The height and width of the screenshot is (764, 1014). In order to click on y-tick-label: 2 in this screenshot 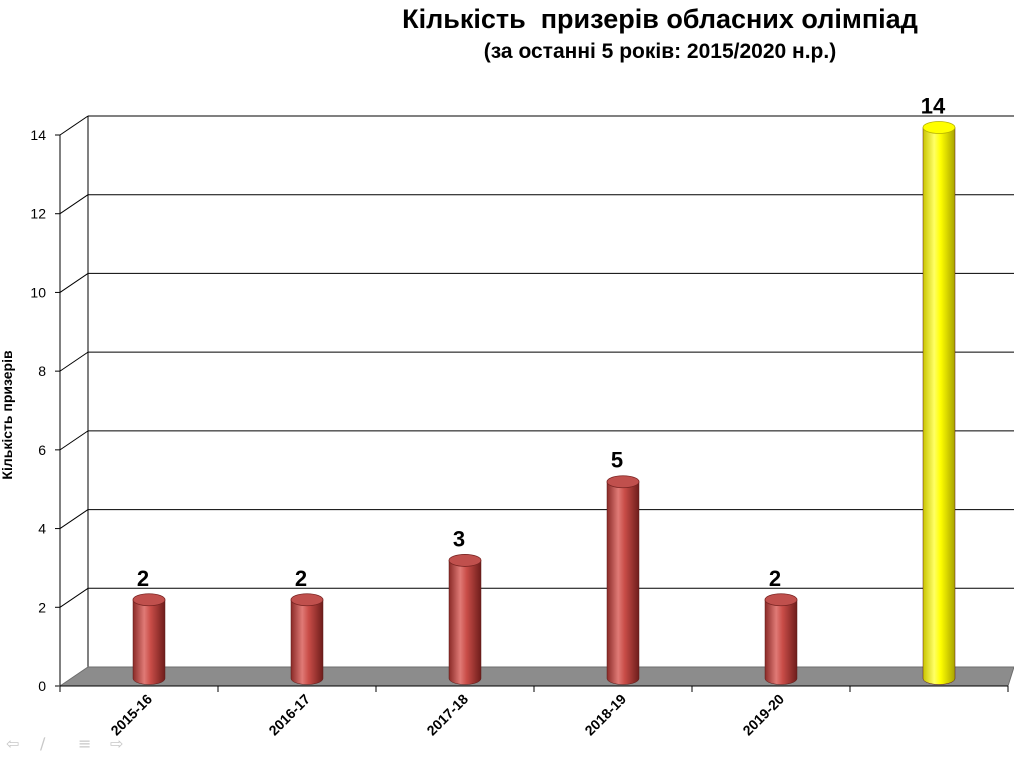, I will do `click(42, 607)`.